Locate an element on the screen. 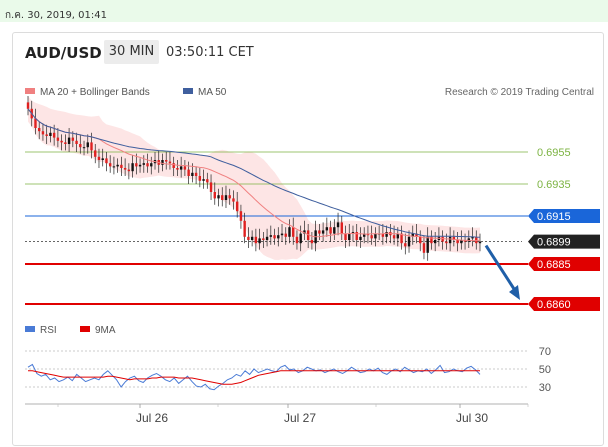 The image size is (608, 447). level-tag-0.6915: 0.6915 is located at coordinates (564, 216).